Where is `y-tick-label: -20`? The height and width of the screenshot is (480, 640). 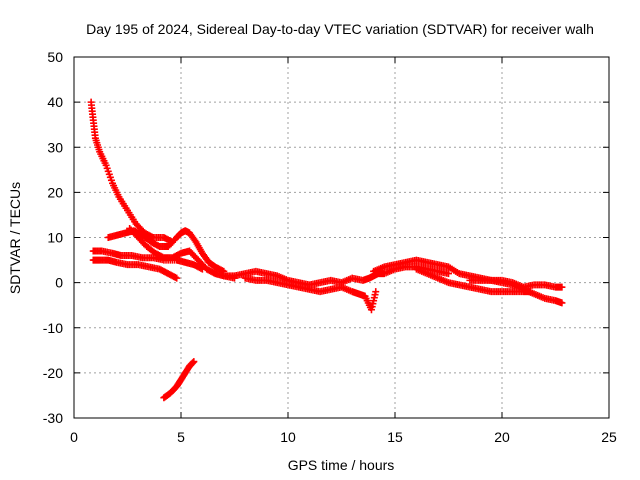
y-tick-label: -20 is located at coordinates (53, 373).